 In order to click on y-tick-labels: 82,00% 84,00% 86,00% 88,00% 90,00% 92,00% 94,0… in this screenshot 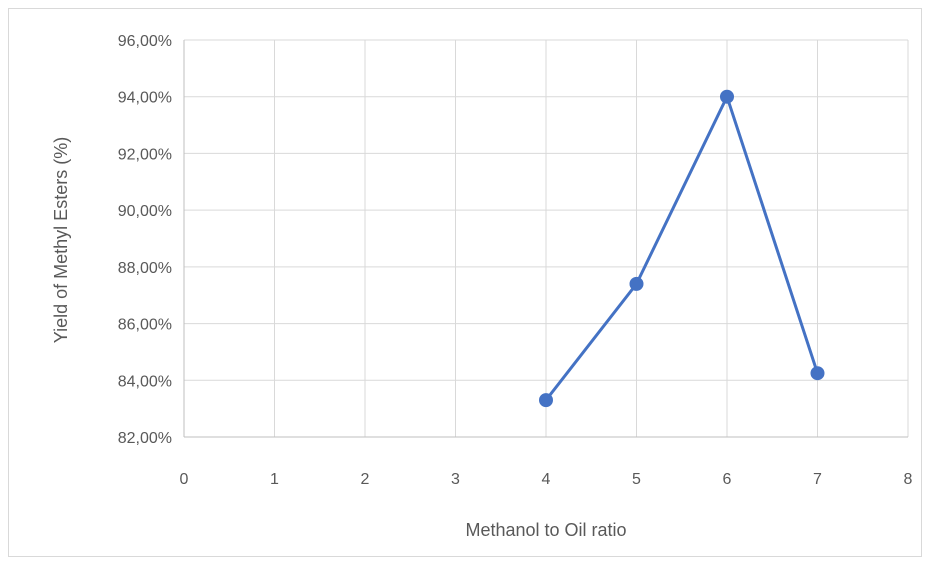, I will do `click(145, 240)`.